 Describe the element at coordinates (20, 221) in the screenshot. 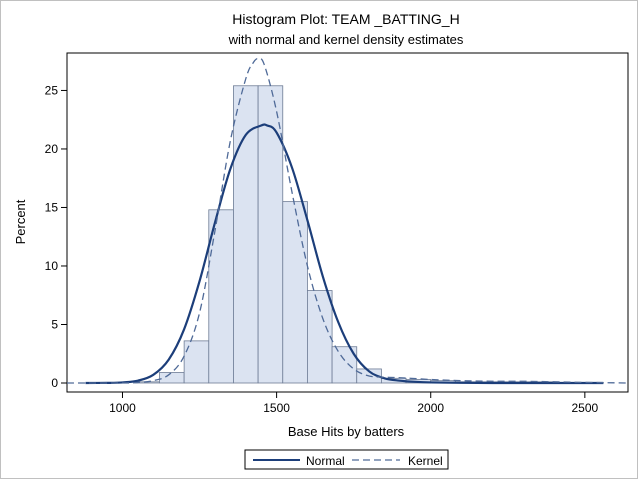

I see `y-axis-label: Percent` at that location.